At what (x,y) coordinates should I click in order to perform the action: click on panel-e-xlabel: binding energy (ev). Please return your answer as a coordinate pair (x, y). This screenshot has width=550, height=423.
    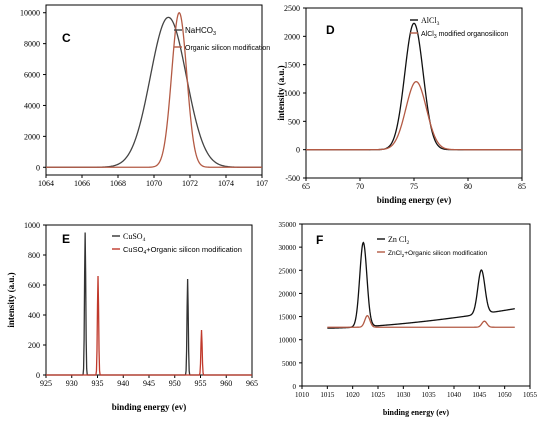
    Looking at the image, I should click on (149, 407).